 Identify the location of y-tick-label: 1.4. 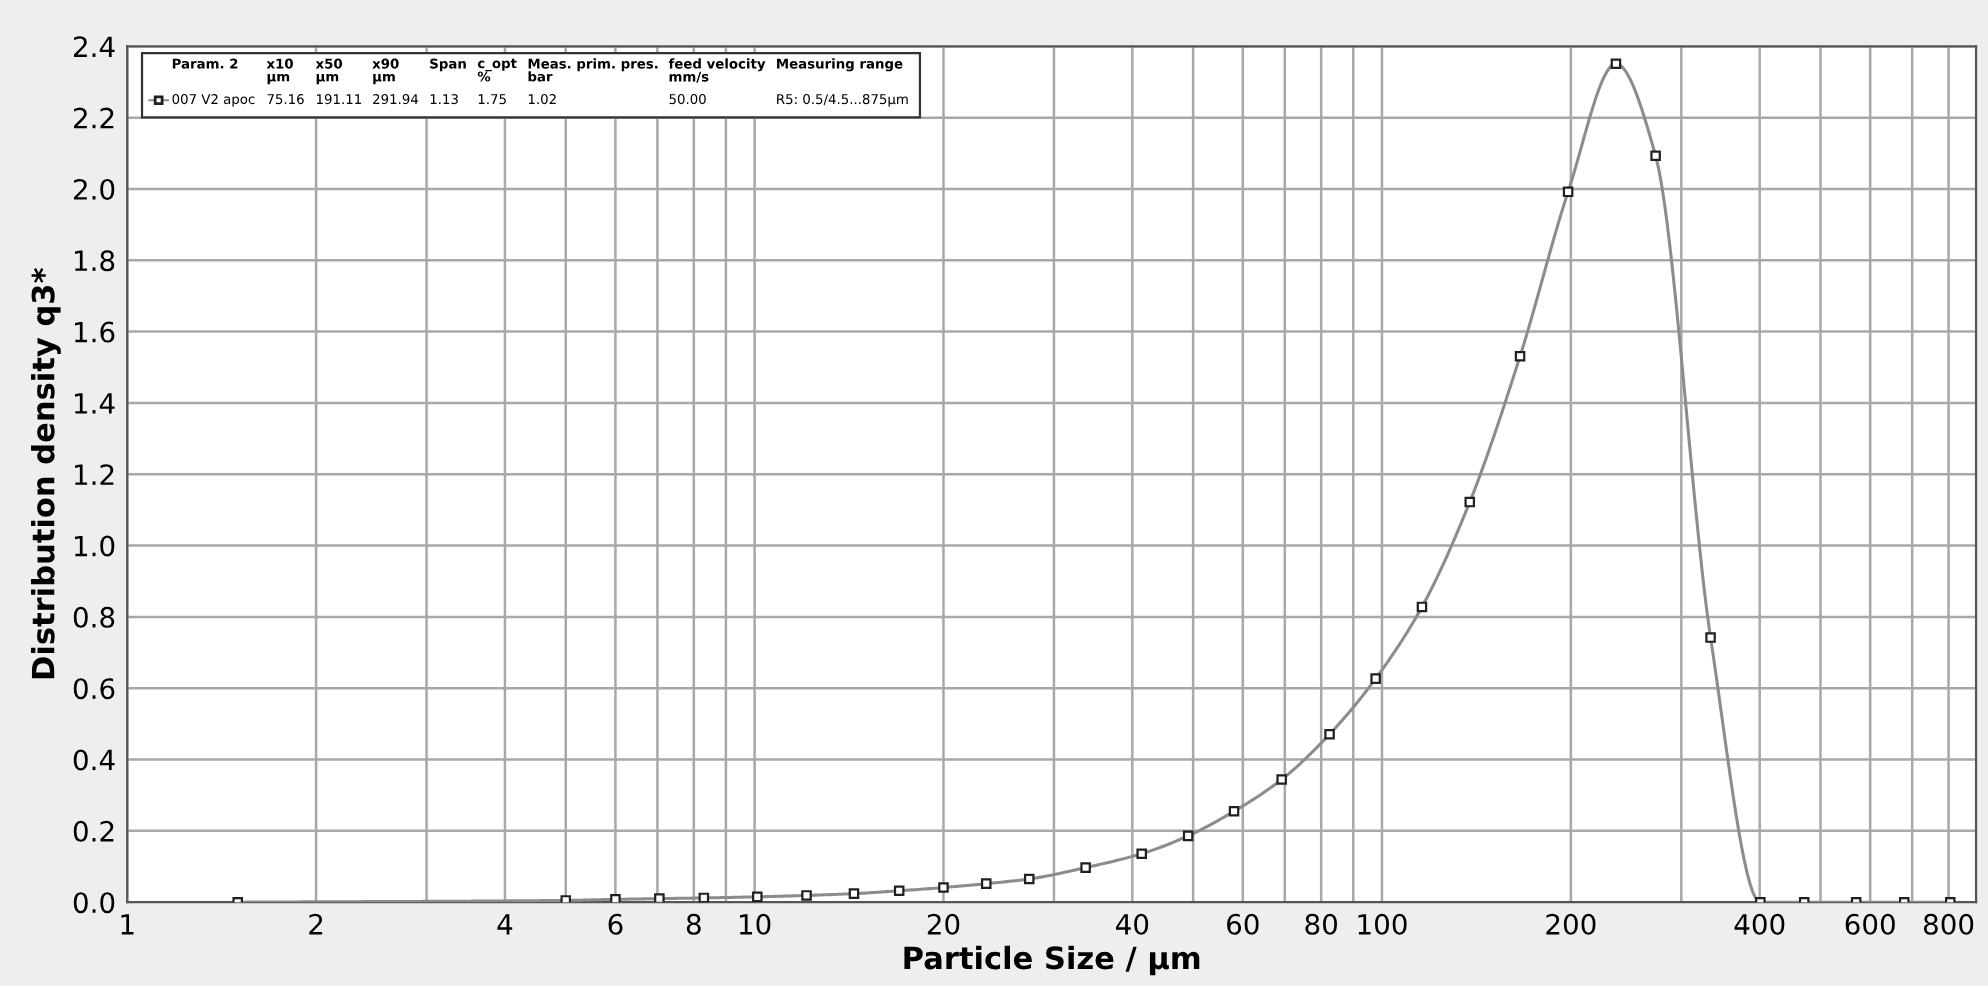
(95, 403).